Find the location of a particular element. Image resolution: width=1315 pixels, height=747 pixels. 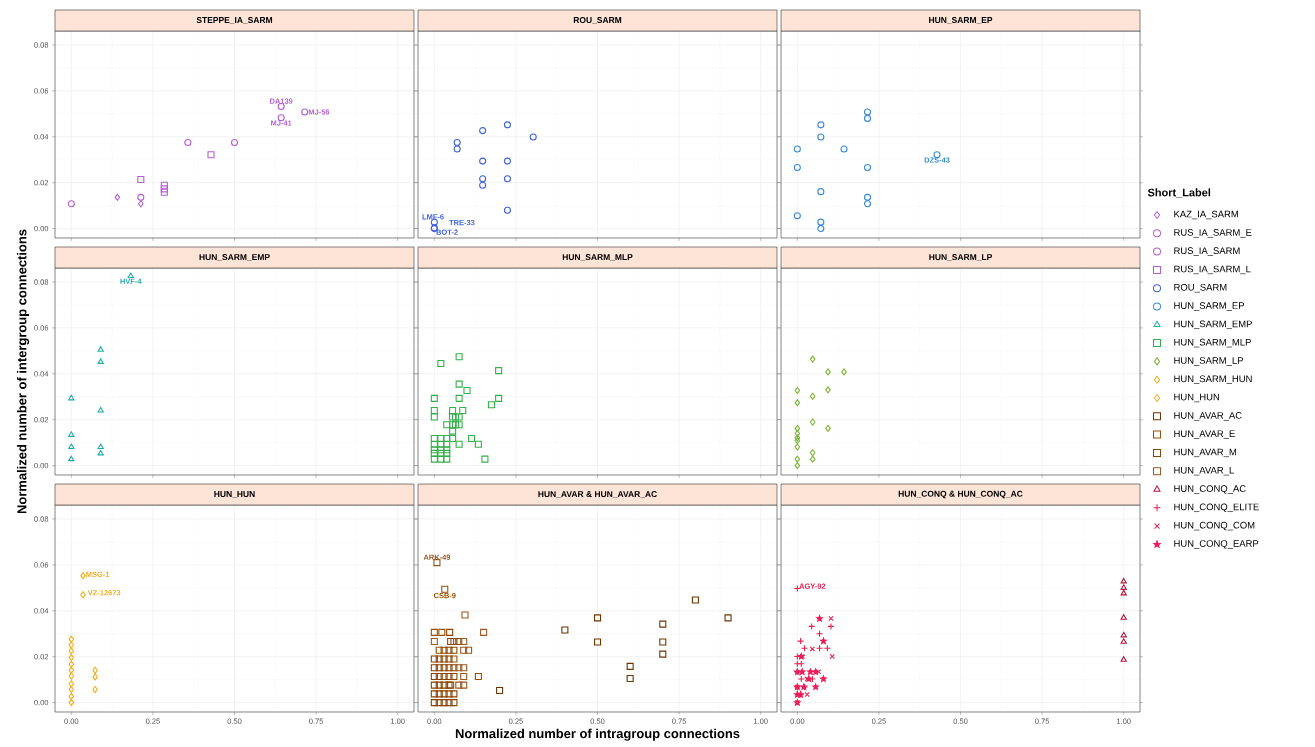

chart-title: STEPPE_IA_SARM is located at coordinates (234, 20).